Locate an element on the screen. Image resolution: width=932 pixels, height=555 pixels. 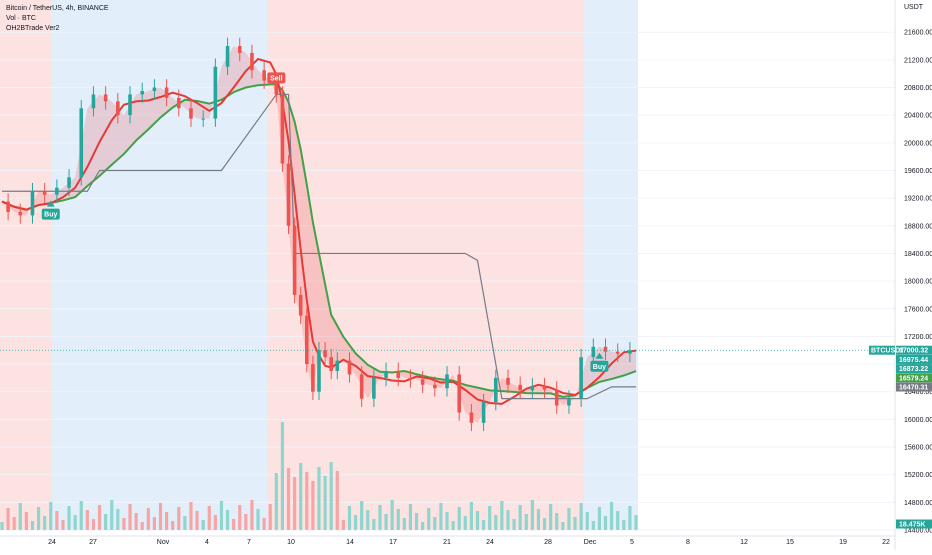
price-tag-value: 18.475K is located at coordinates (912, 525).